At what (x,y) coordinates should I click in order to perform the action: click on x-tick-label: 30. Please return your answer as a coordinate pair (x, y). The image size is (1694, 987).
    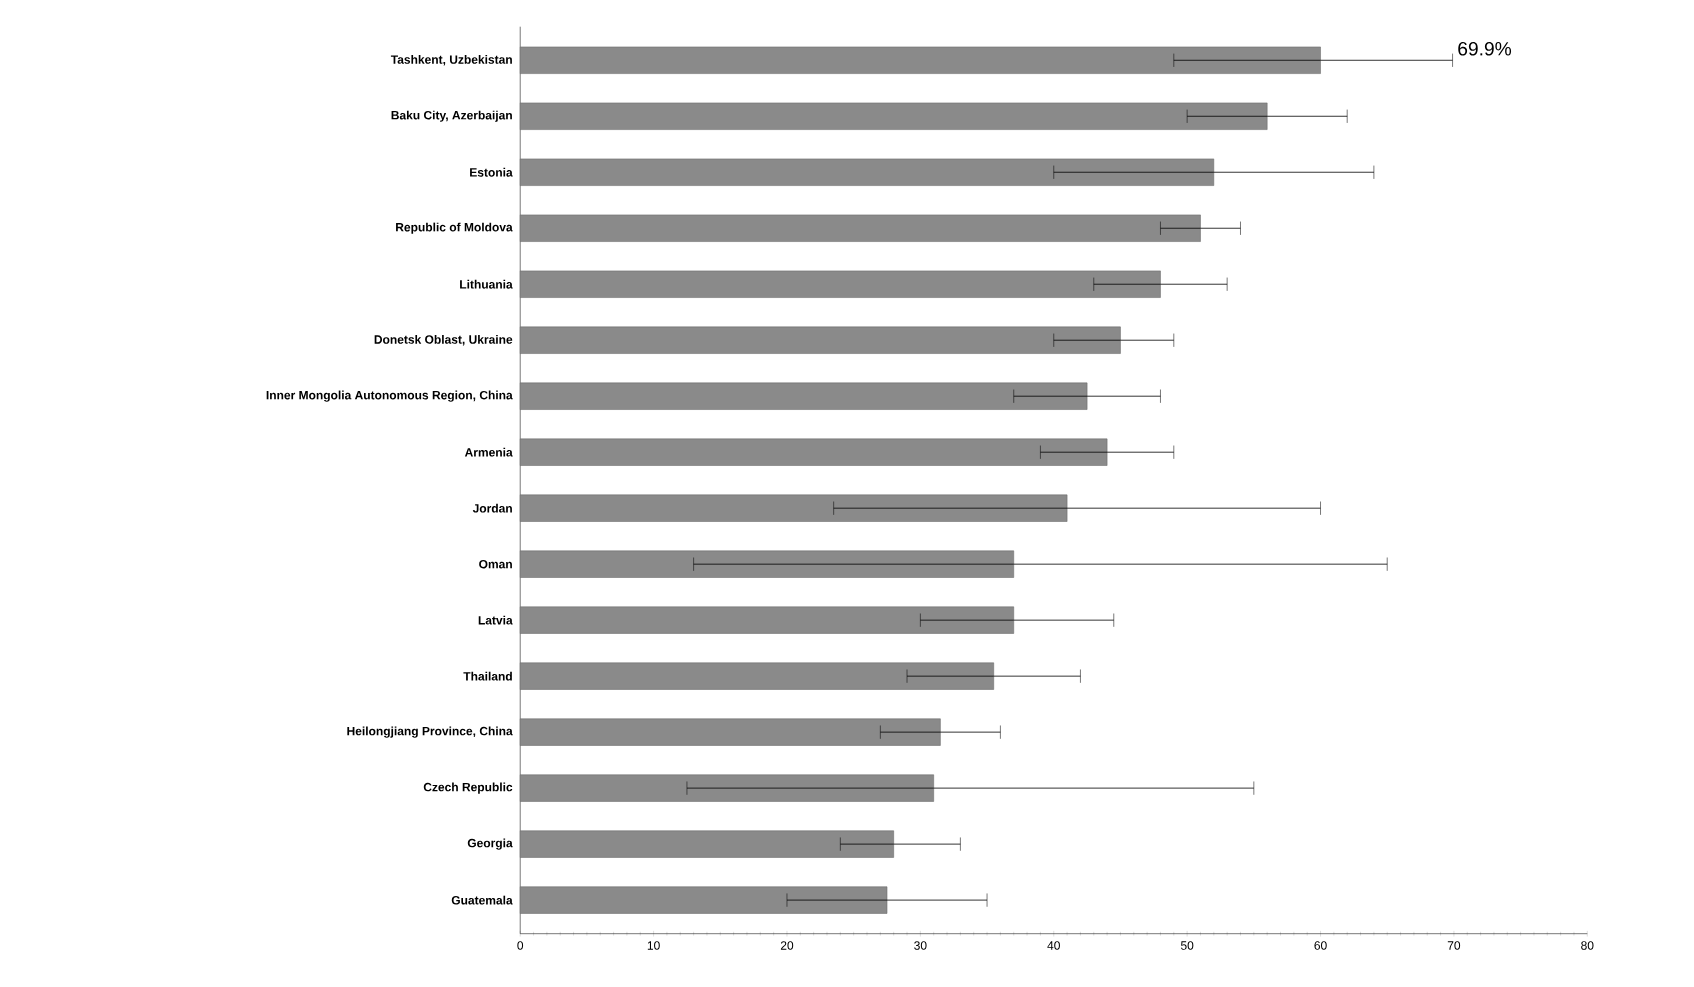
    Looking at the image, I should click on (920, 945).